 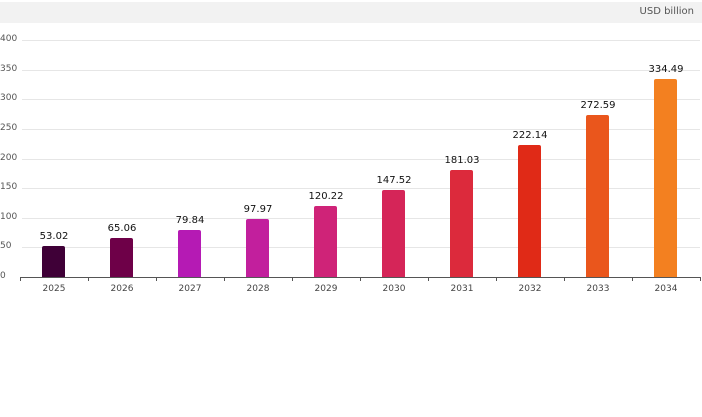 What do you see at coordinates (9, 128) in the screenshot?
I see `y-tick-label: 250` at bounding box center [9, 128].